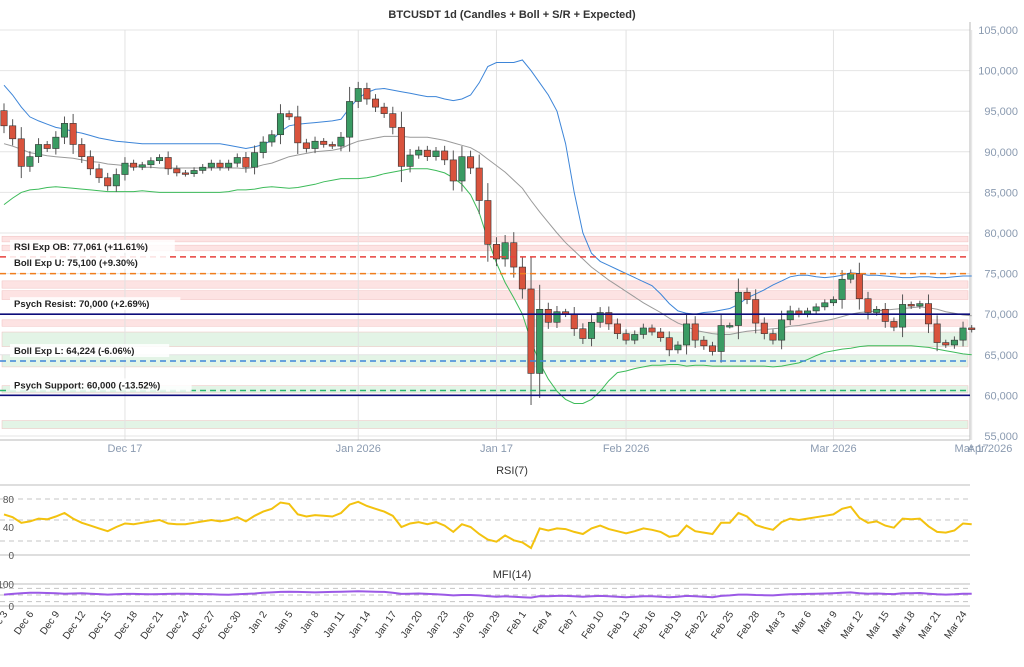 This screenshot has width=1024, height=667. Describe the element at coordinates (645, 625) in the screenshot. I see `date-label: Feb 16` at that location.